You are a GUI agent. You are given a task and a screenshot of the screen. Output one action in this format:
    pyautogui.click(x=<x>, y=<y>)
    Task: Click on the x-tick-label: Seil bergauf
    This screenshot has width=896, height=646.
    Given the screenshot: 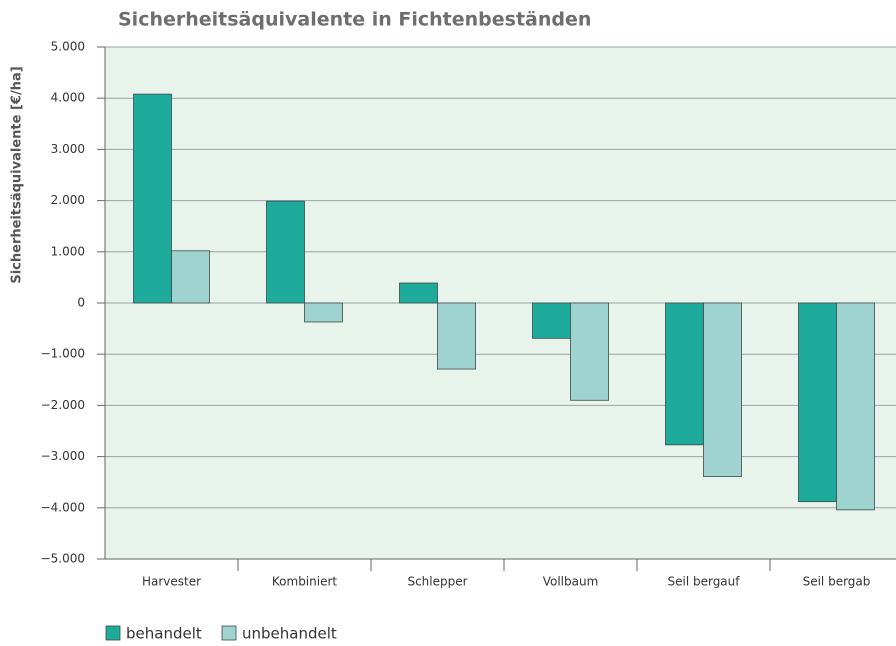 What is the action you would take?
    pyautogui.click(x=703, y=582)
    